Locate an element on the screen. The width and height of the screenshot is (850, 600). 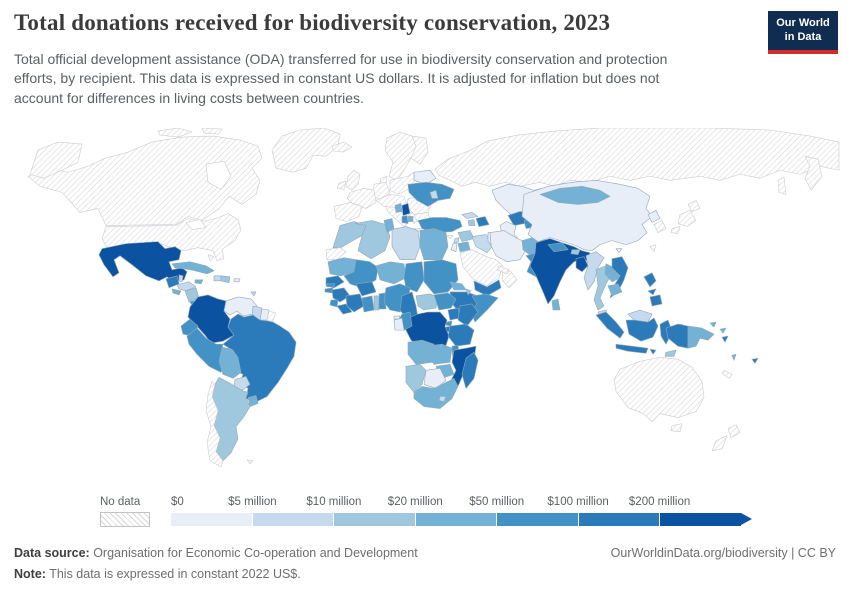
country-western-sahara is located at coordinates (336, 254).